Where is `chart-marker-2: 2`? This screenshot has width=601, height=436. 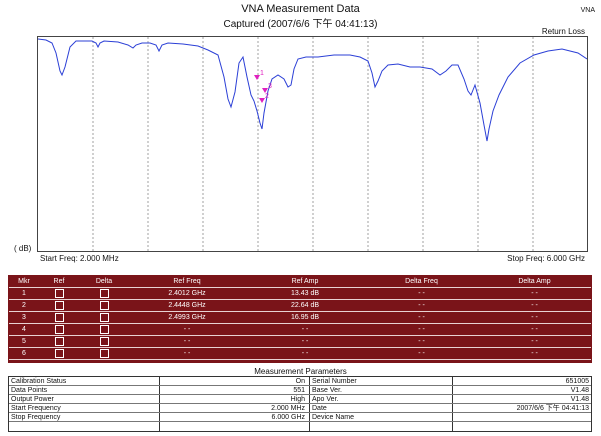 chart-marker-2: 2 is located at coordinates (264, 98).